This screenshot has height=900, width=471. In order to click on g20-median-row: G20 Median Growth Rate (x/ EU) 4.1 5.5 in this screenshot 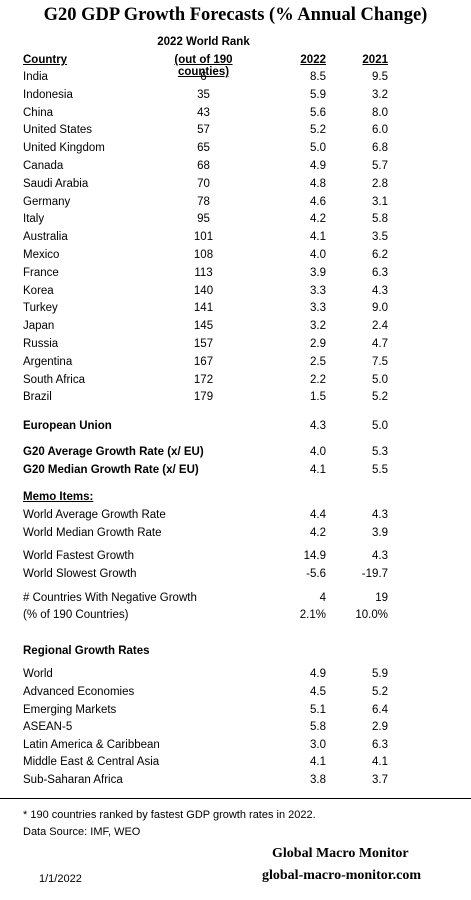, I will do `click(205, 470)`.